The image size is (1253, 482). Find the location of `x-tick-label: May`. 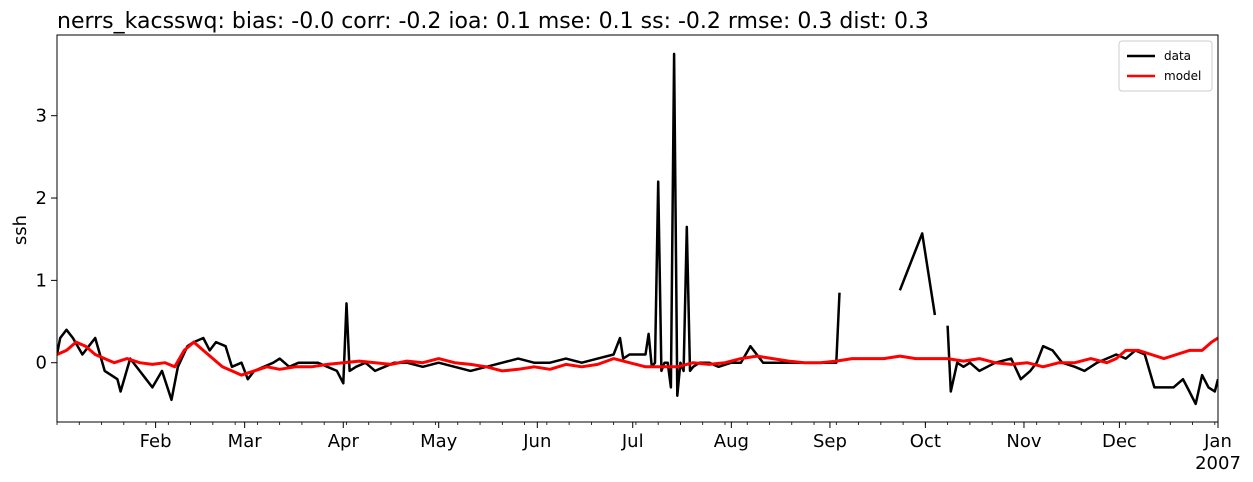

x-tick-label: May is located at coordinates (439, 441).